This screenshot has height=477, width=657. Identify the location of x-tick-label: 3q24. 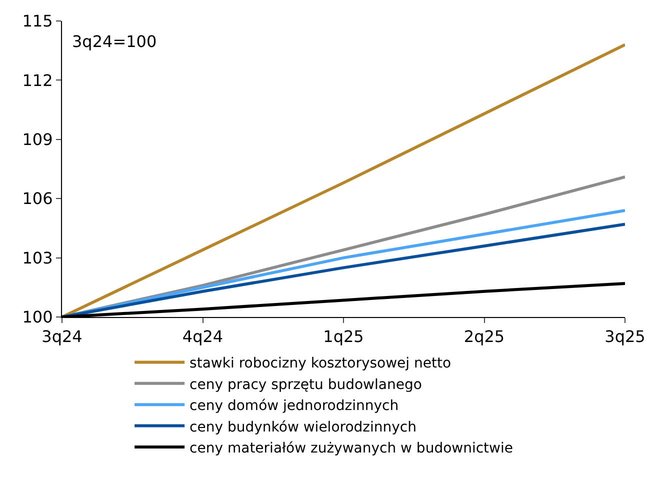
(62, 336).